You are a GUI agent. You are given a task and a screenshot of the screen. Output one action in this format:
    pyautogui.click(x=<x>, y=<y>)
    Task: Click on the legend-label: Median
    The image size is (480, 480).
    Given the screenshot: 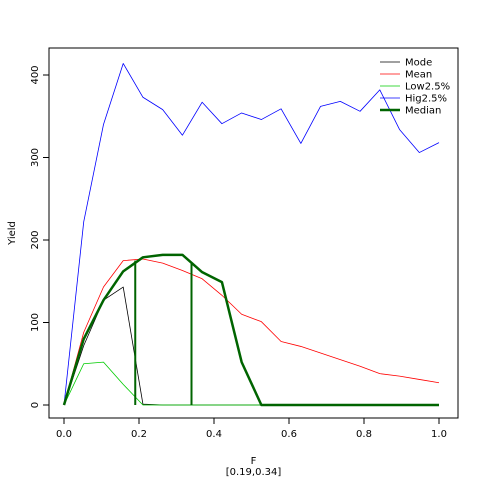 What is the action you would take?
    pyautogui.click(x=423, y=111)
    